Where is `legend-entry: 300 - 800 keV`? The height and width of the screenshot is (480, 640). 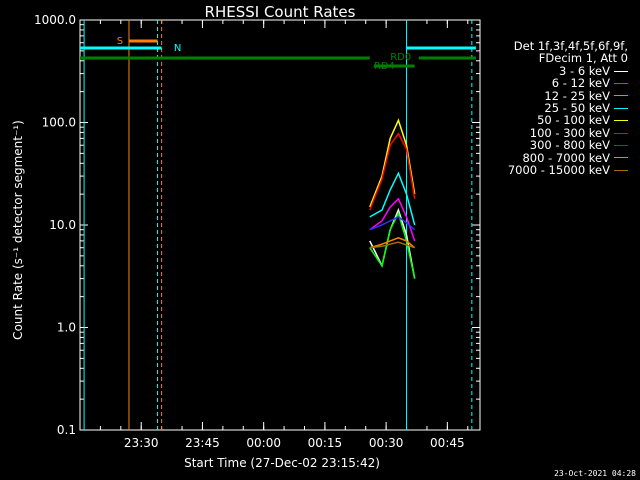 legend-entry: 300 - 800 keV is located at coordinates (555, 145).